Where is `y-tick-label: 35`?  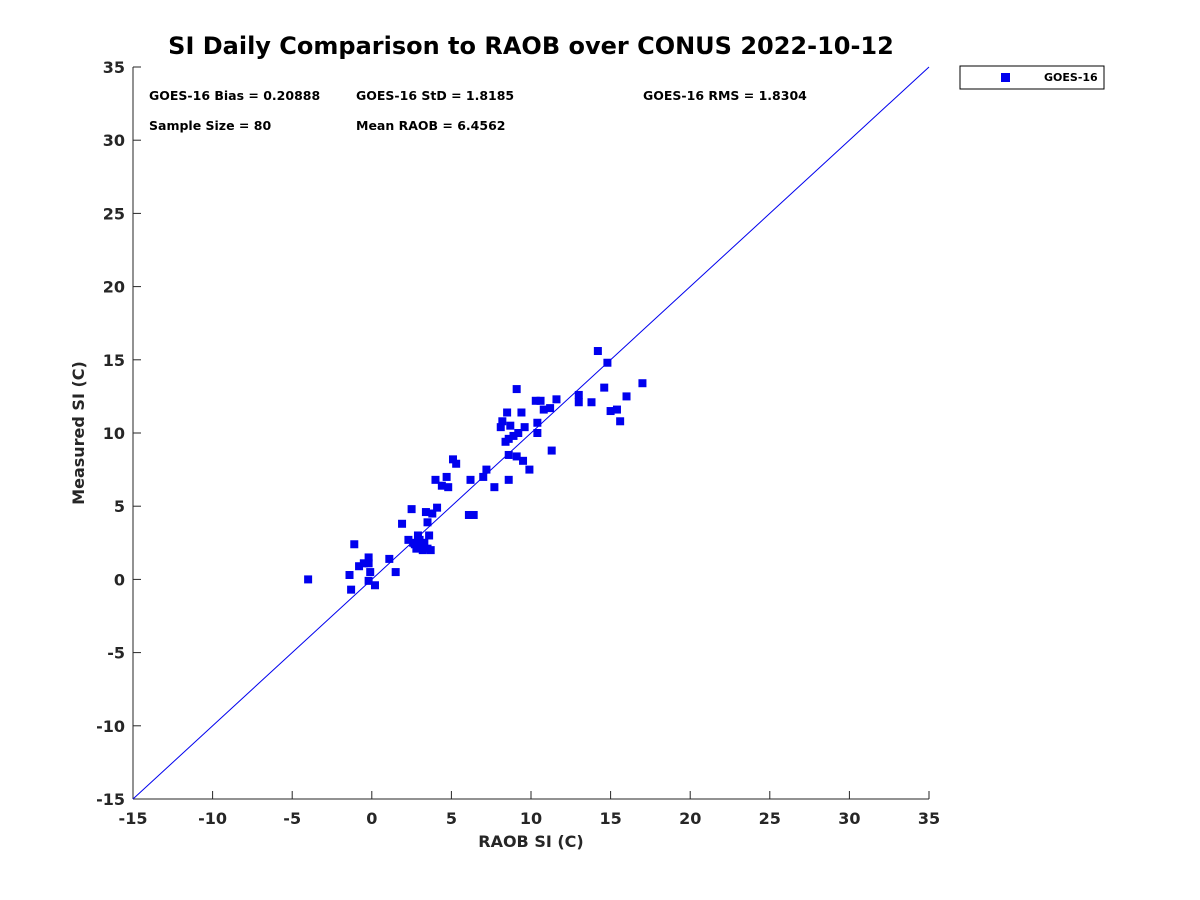
y-tick-label: 35 is located at coordinates (114, 67).